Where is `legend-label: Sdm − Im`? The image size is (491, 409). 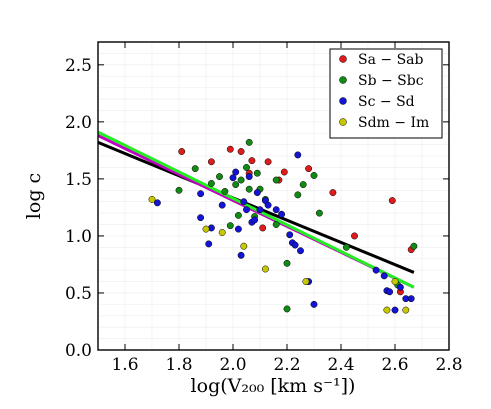 legend-label: Sdm − Im is located at coordinates (393, 123).